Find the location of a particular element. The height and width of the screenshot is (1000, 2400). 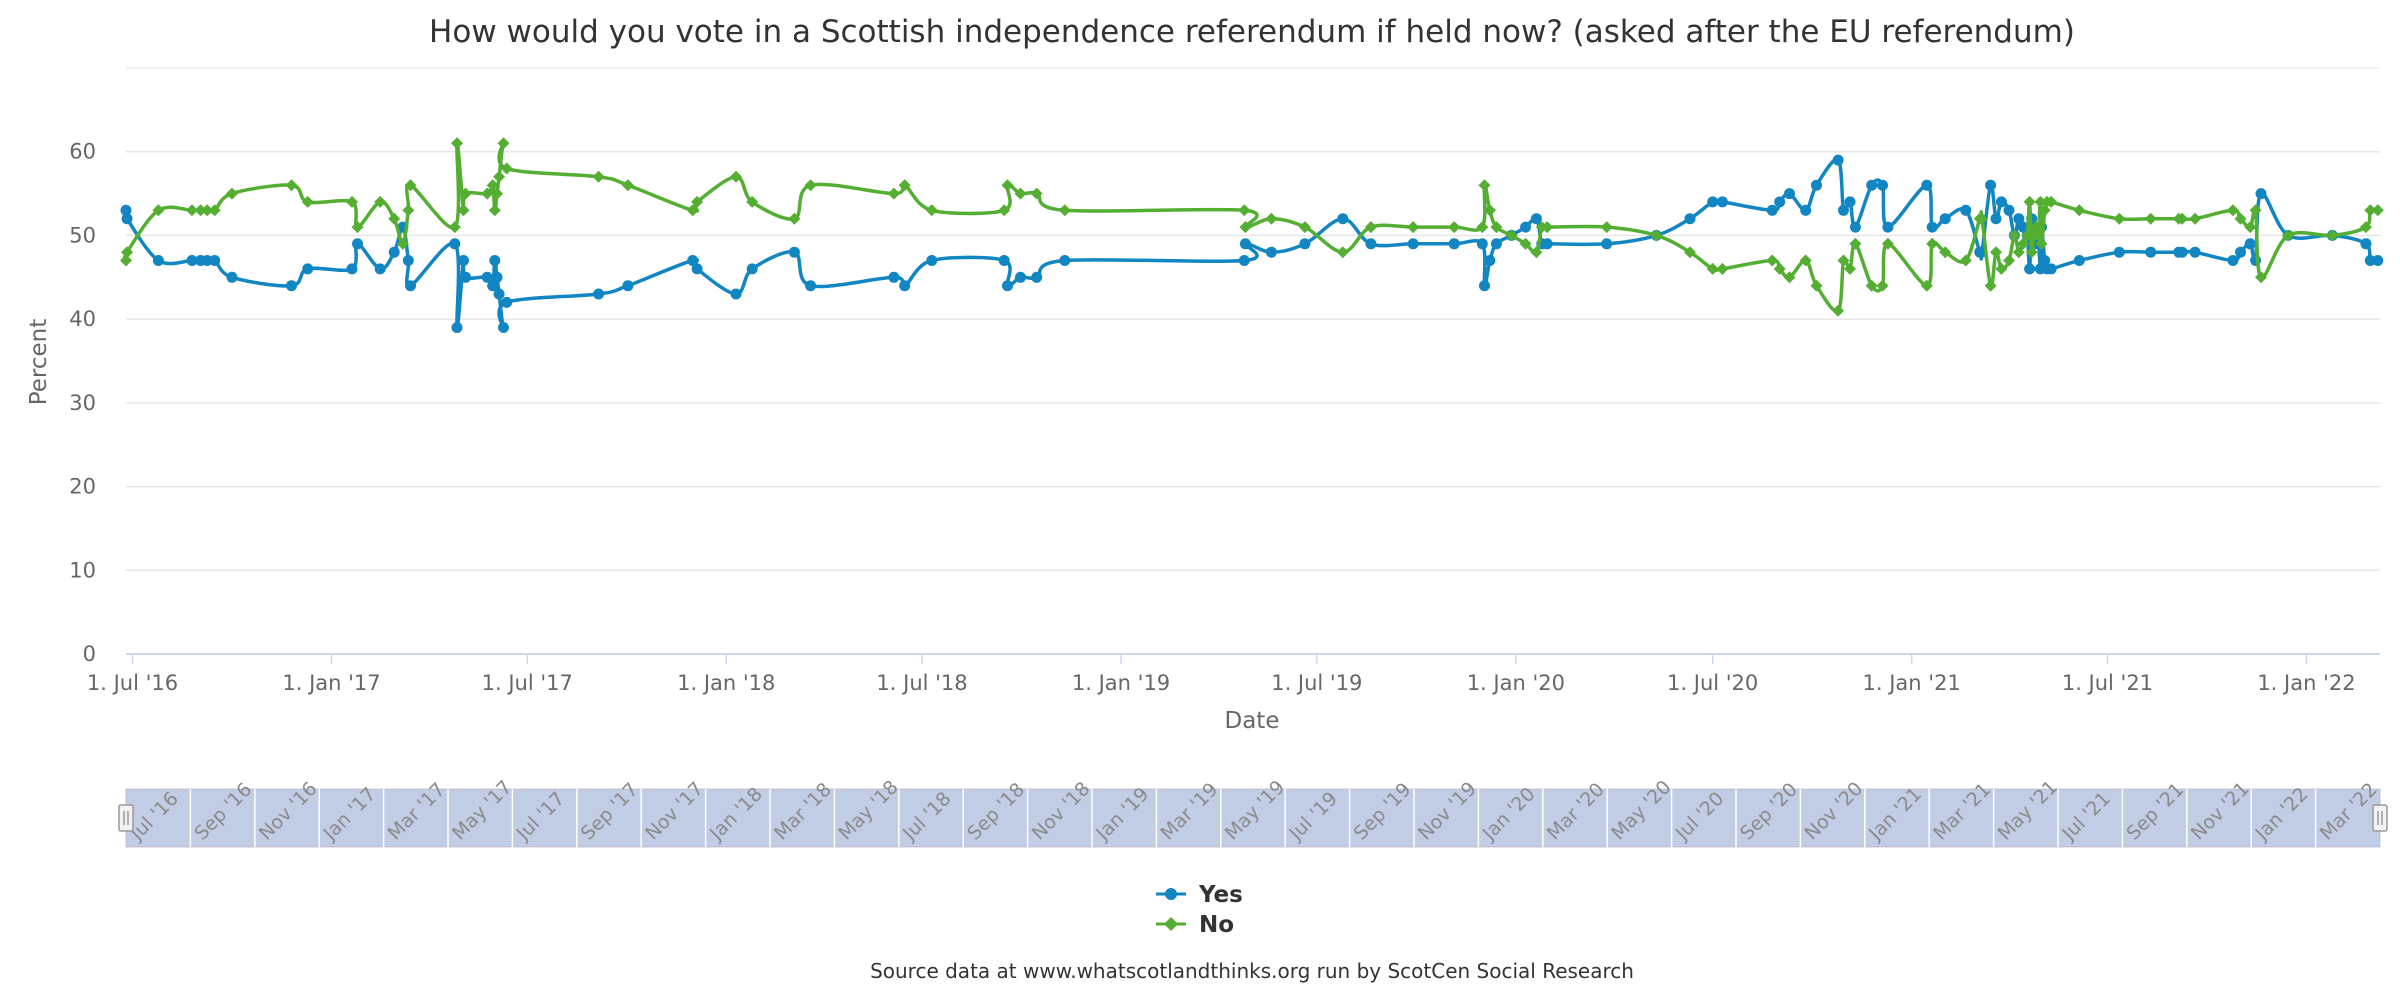

legend-item-no: No is located at coordinates (1195, 925).